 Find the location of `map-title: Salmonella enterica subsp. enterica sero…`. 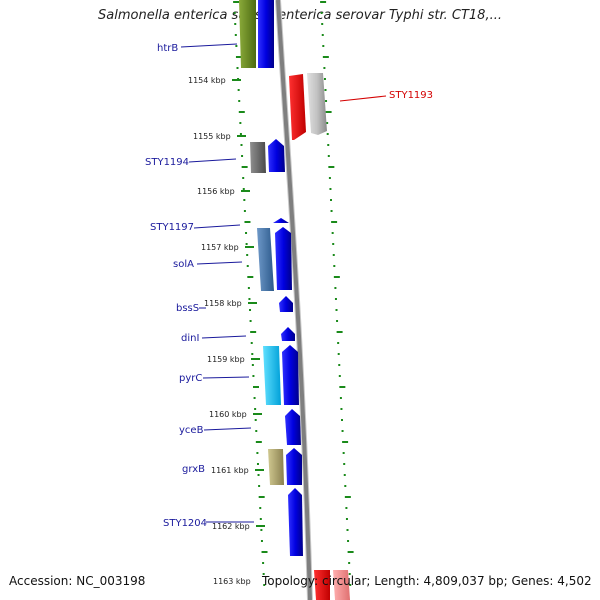

map-title: Salmonella enterica subsp. enterica sero… is located at coordinates (300, 15).